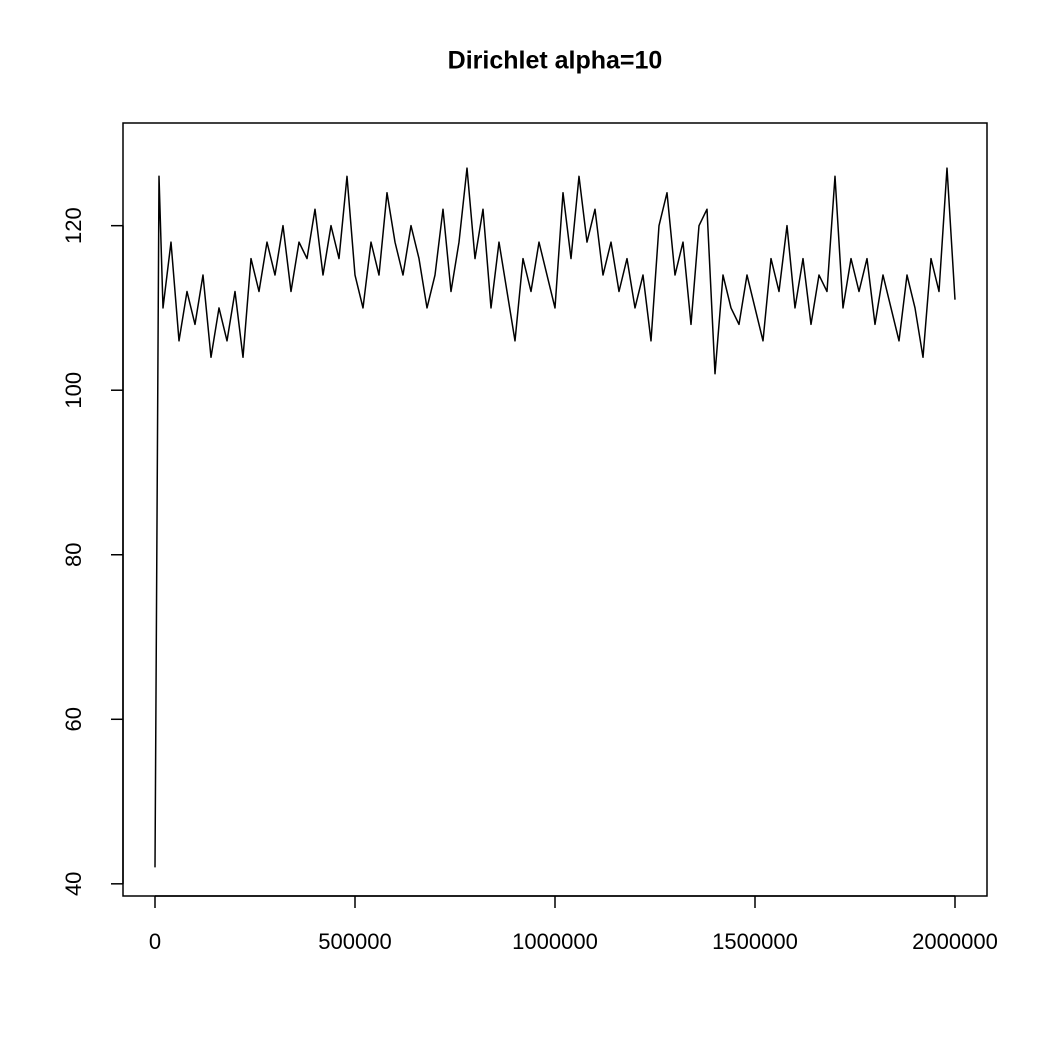  Describe the element at coordinates (354, 941) in the screenshot. I see `x-tick-label: 500000` at that location.